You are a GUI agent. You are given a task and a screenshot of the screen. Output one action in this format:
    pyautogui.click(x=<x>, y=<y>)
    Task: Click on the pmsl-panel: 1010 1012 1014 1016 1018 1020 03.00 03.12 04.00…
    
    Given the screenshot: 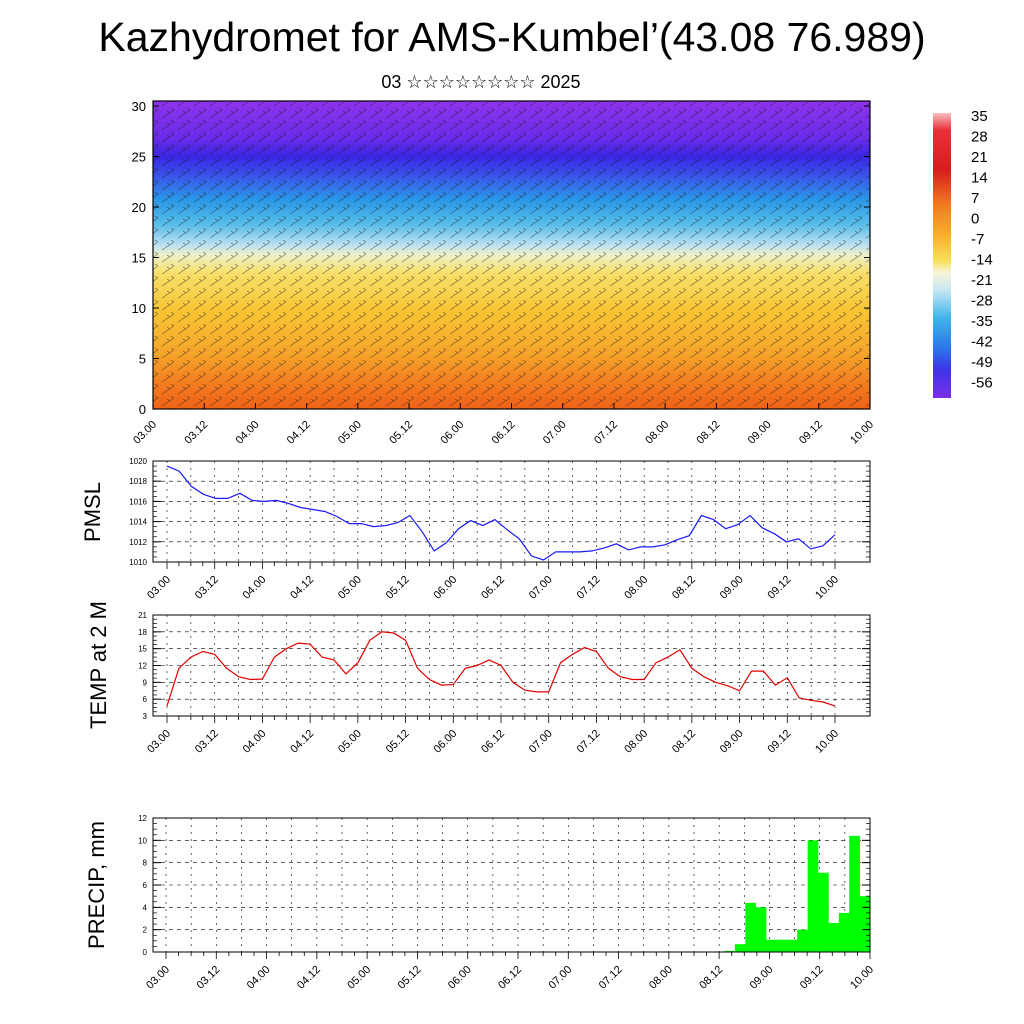 What is the action you would take?
    pyautogui.click(x=475, y=529)
    